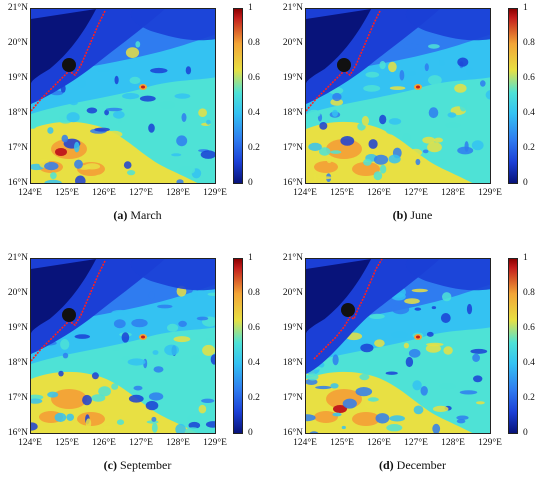 This screenshot has width=550, height=490. What do you see at coordinates (120, 215) in the screenshot?
I see `panel-letter: (a)` at bounding box center [120, 215].